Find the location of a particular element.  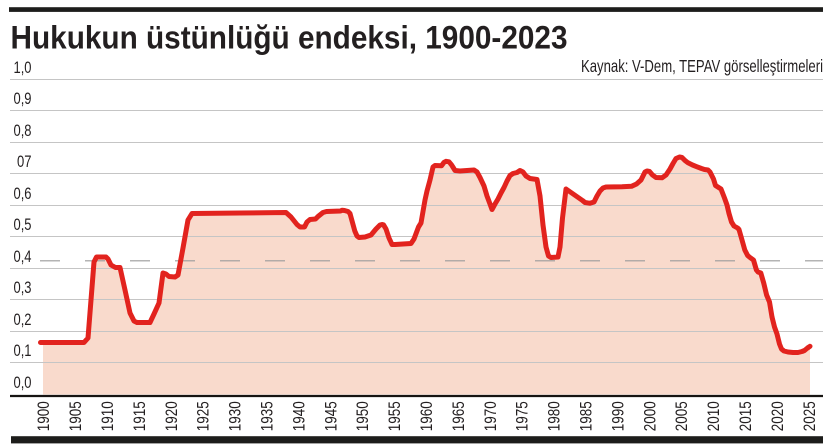

svg-text: 2010 is located at coordinates (714, 416).